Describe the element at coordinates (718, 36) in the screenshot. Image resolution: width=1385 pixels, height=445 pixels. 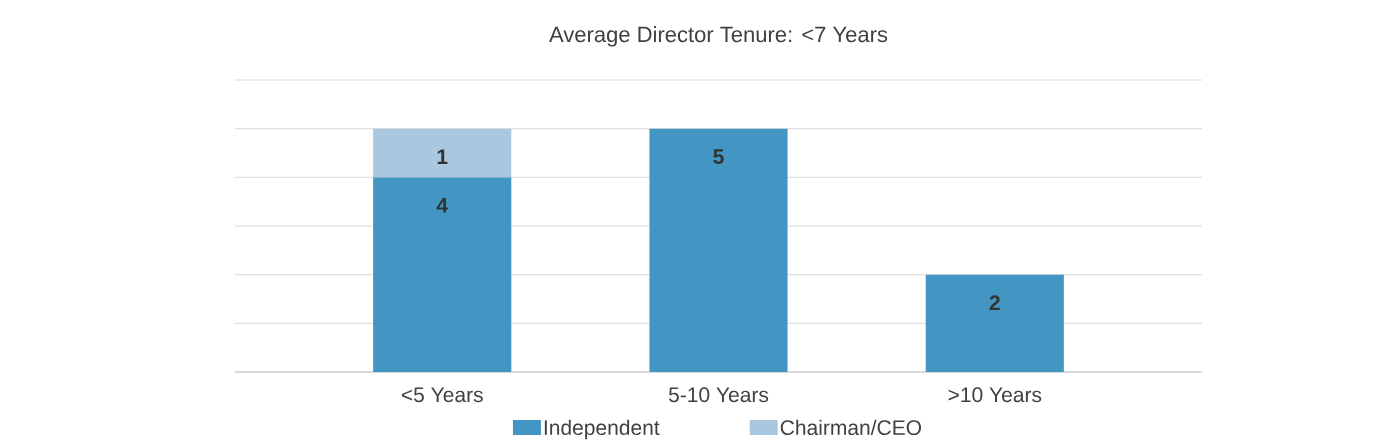
I see `chart-title: Average Director Tenure: <7 Years` at that location.